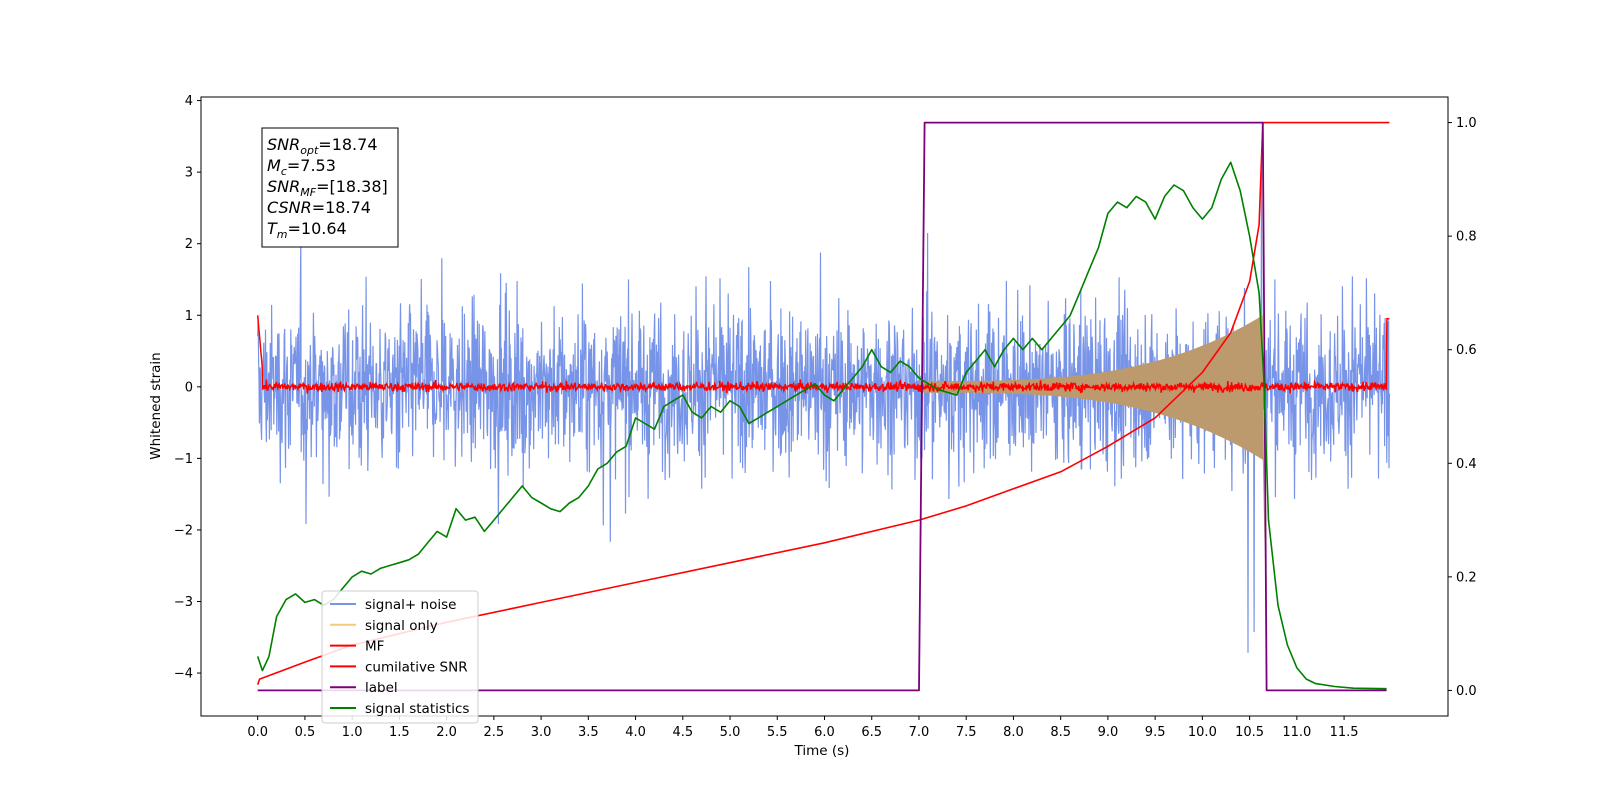 This screenshot has height=800, width=1600. What do you see at coordinates (1249, 732) in the screenshot?
I see `x-tick-label: 10.5` at bounding box center [1249, 732].